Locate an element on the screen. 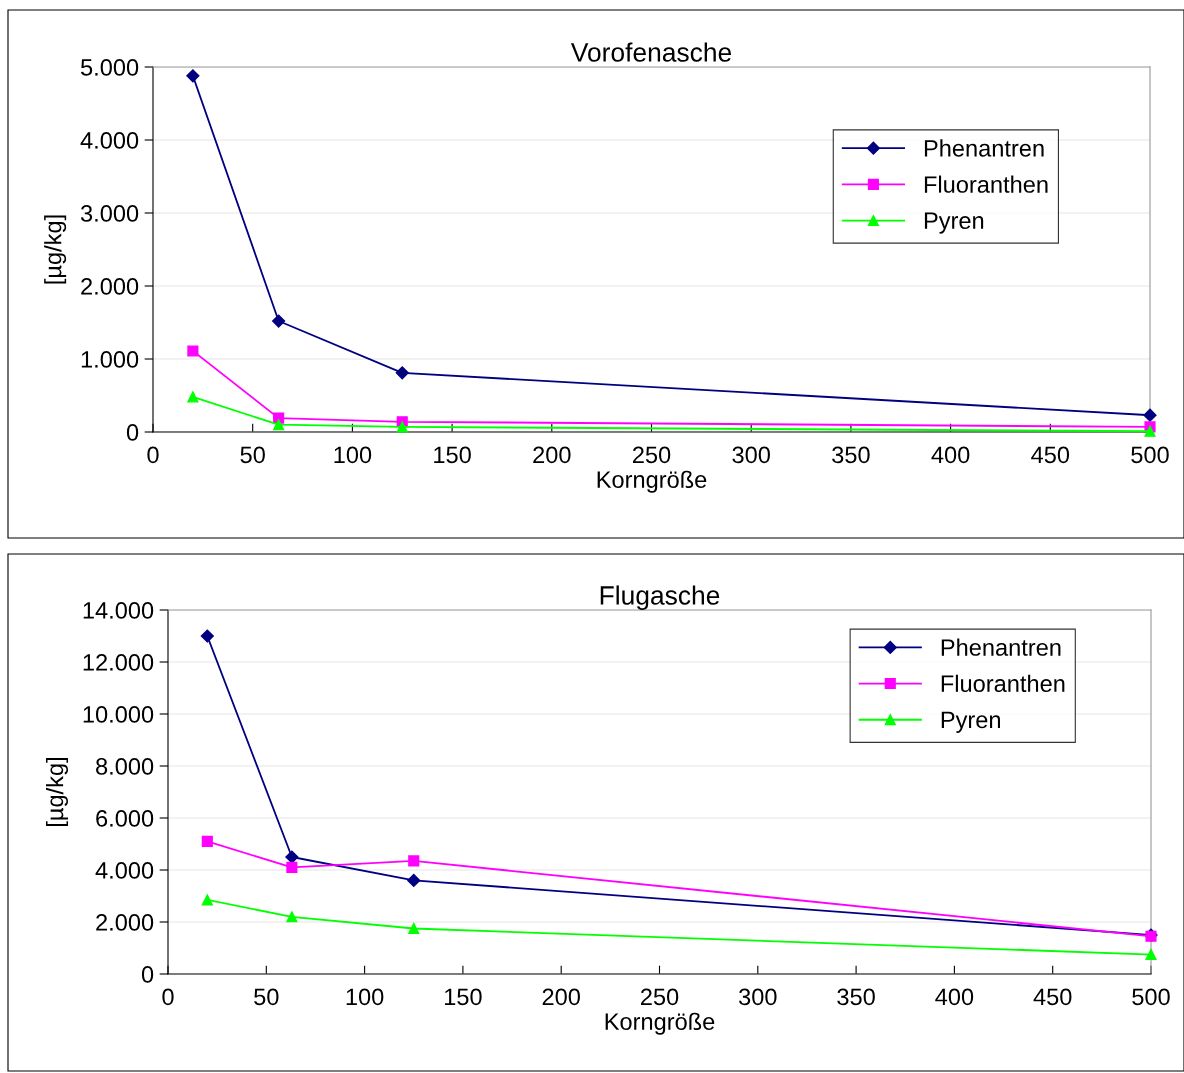  y-tick-label: 14.000 is located at coordinates (118, 610).